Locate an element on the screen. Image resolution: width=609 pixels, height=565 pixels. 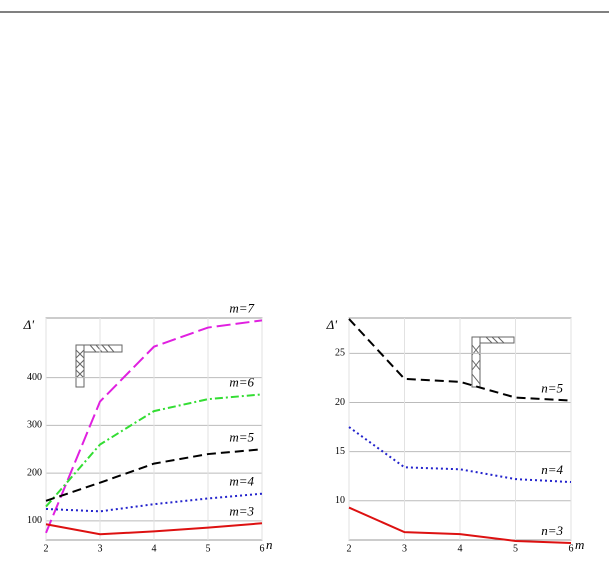
series-label: m=7 is located at coordinates (241, 307).